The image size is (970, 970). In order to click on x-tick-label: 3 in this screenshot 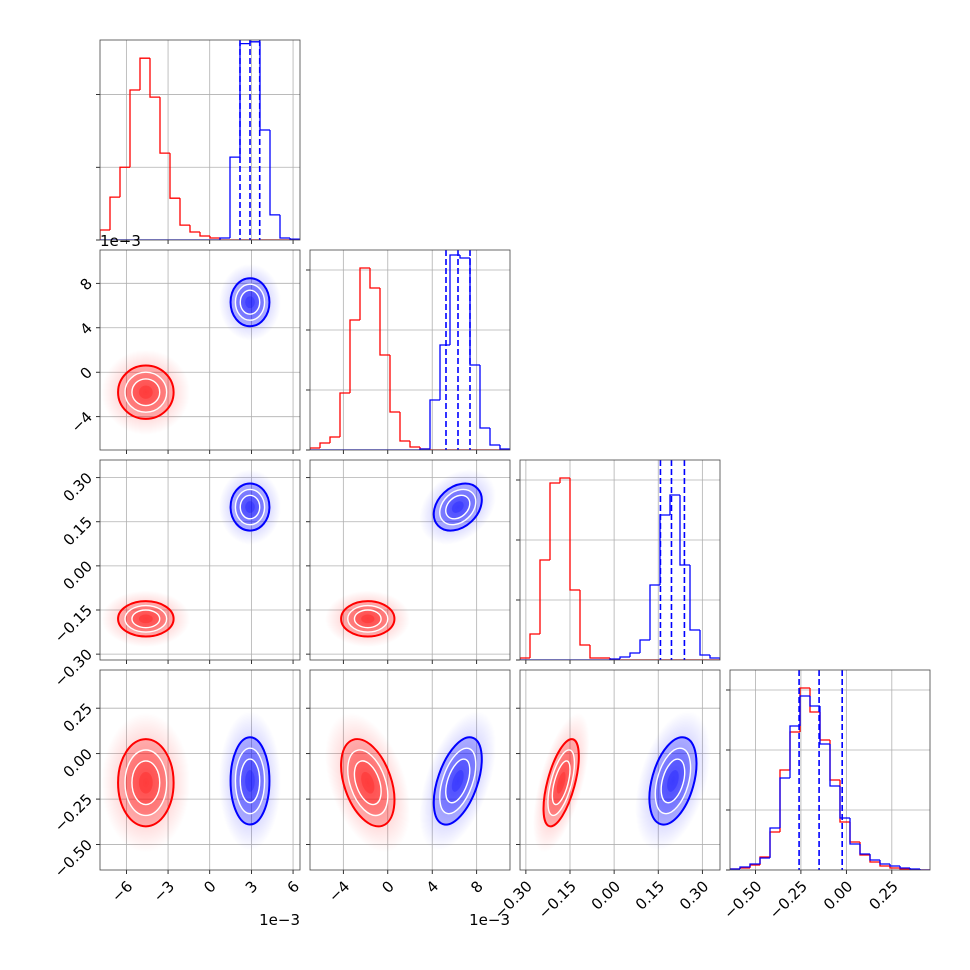, I will do `click(251, 886)`.